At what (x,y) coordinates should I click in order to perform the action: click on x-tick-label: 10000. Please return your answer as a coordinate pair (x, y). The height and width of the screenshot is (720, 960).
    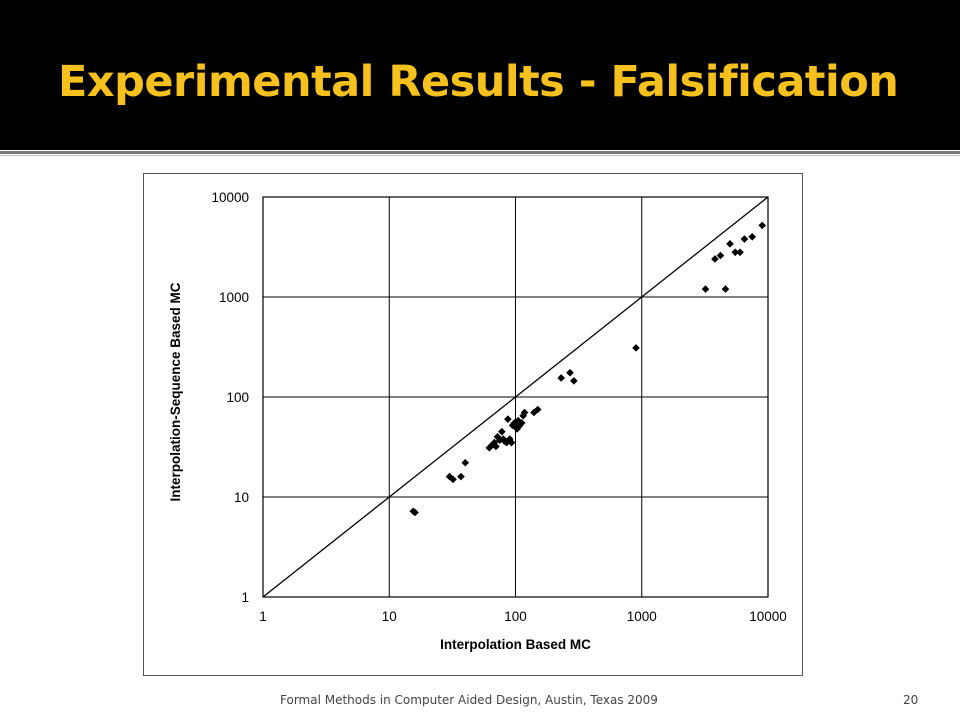
    Looking at the image, I should click on (768, 616).